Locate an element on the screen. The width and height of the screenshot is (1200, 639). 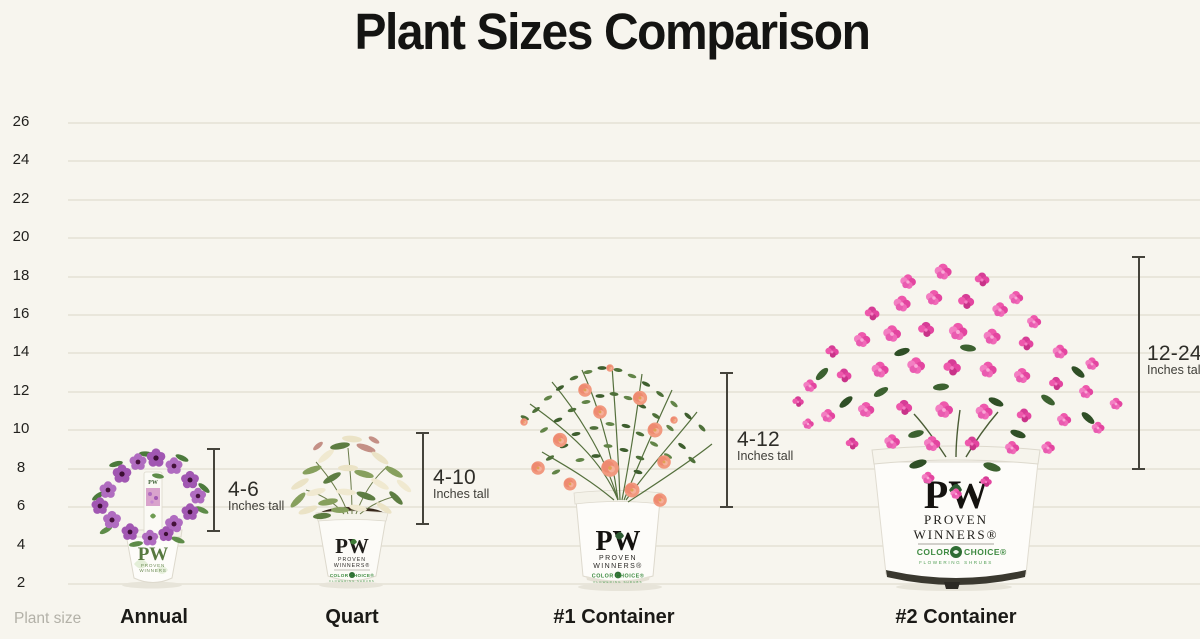
plant-photo-annual: PW PROVEN WINNERS PW is located at coordinates (150, 518).